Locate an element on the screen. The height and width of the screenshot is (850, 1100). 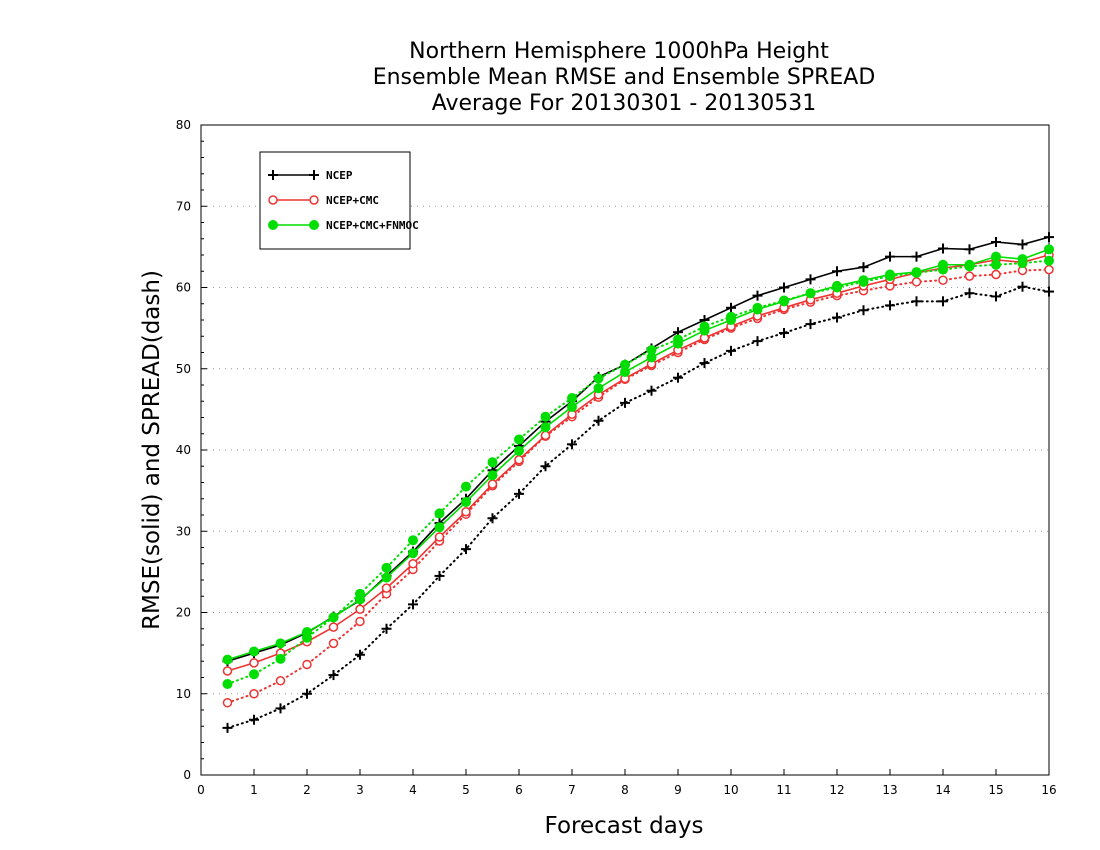
y-tick-label-80: 80 is located at coordinates (183, 125).